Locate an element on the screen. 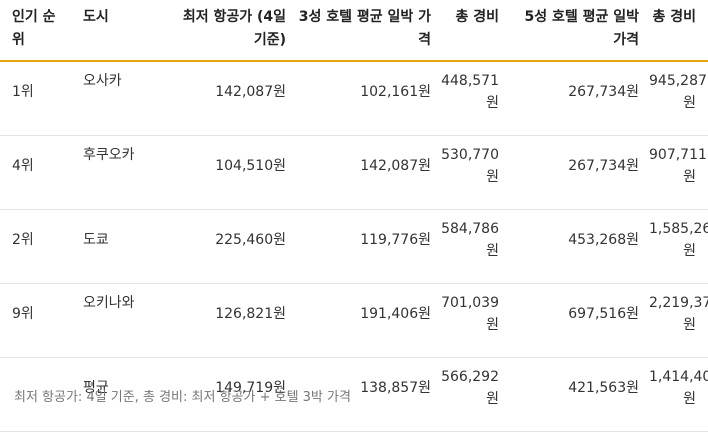 Image resolution: width=708 pixels, height=432 pixels. cell-total3: 566,292원 is located at coordinates (470, 394).